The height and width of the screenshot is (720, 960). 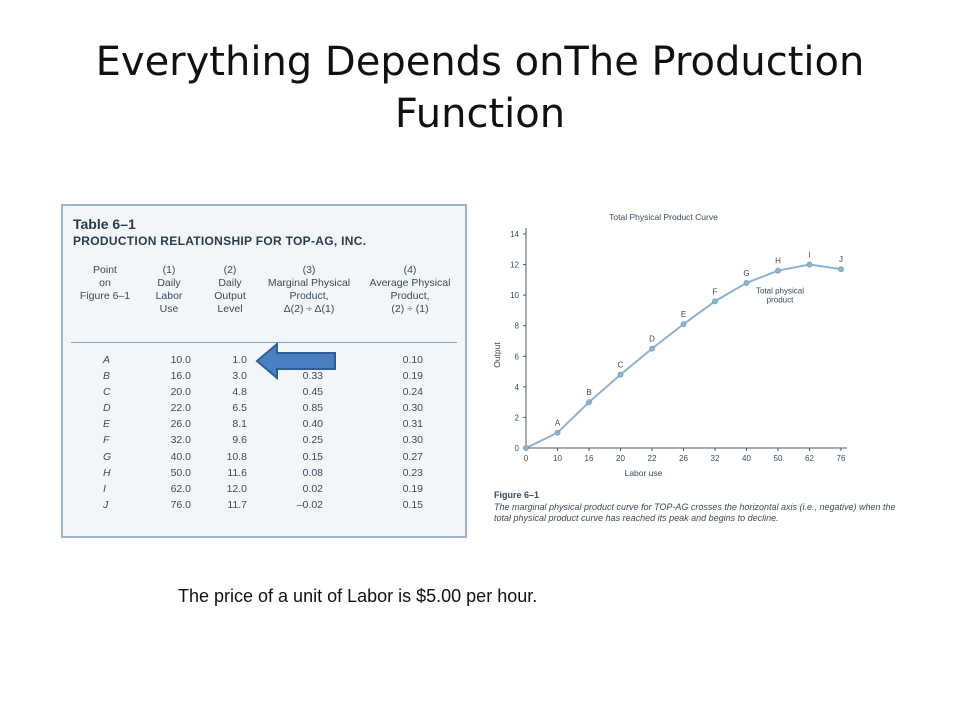 What do you see at coordinates (746, 273) in the screenshot?
I see `point-label: G` at bounding box center [746, 273].